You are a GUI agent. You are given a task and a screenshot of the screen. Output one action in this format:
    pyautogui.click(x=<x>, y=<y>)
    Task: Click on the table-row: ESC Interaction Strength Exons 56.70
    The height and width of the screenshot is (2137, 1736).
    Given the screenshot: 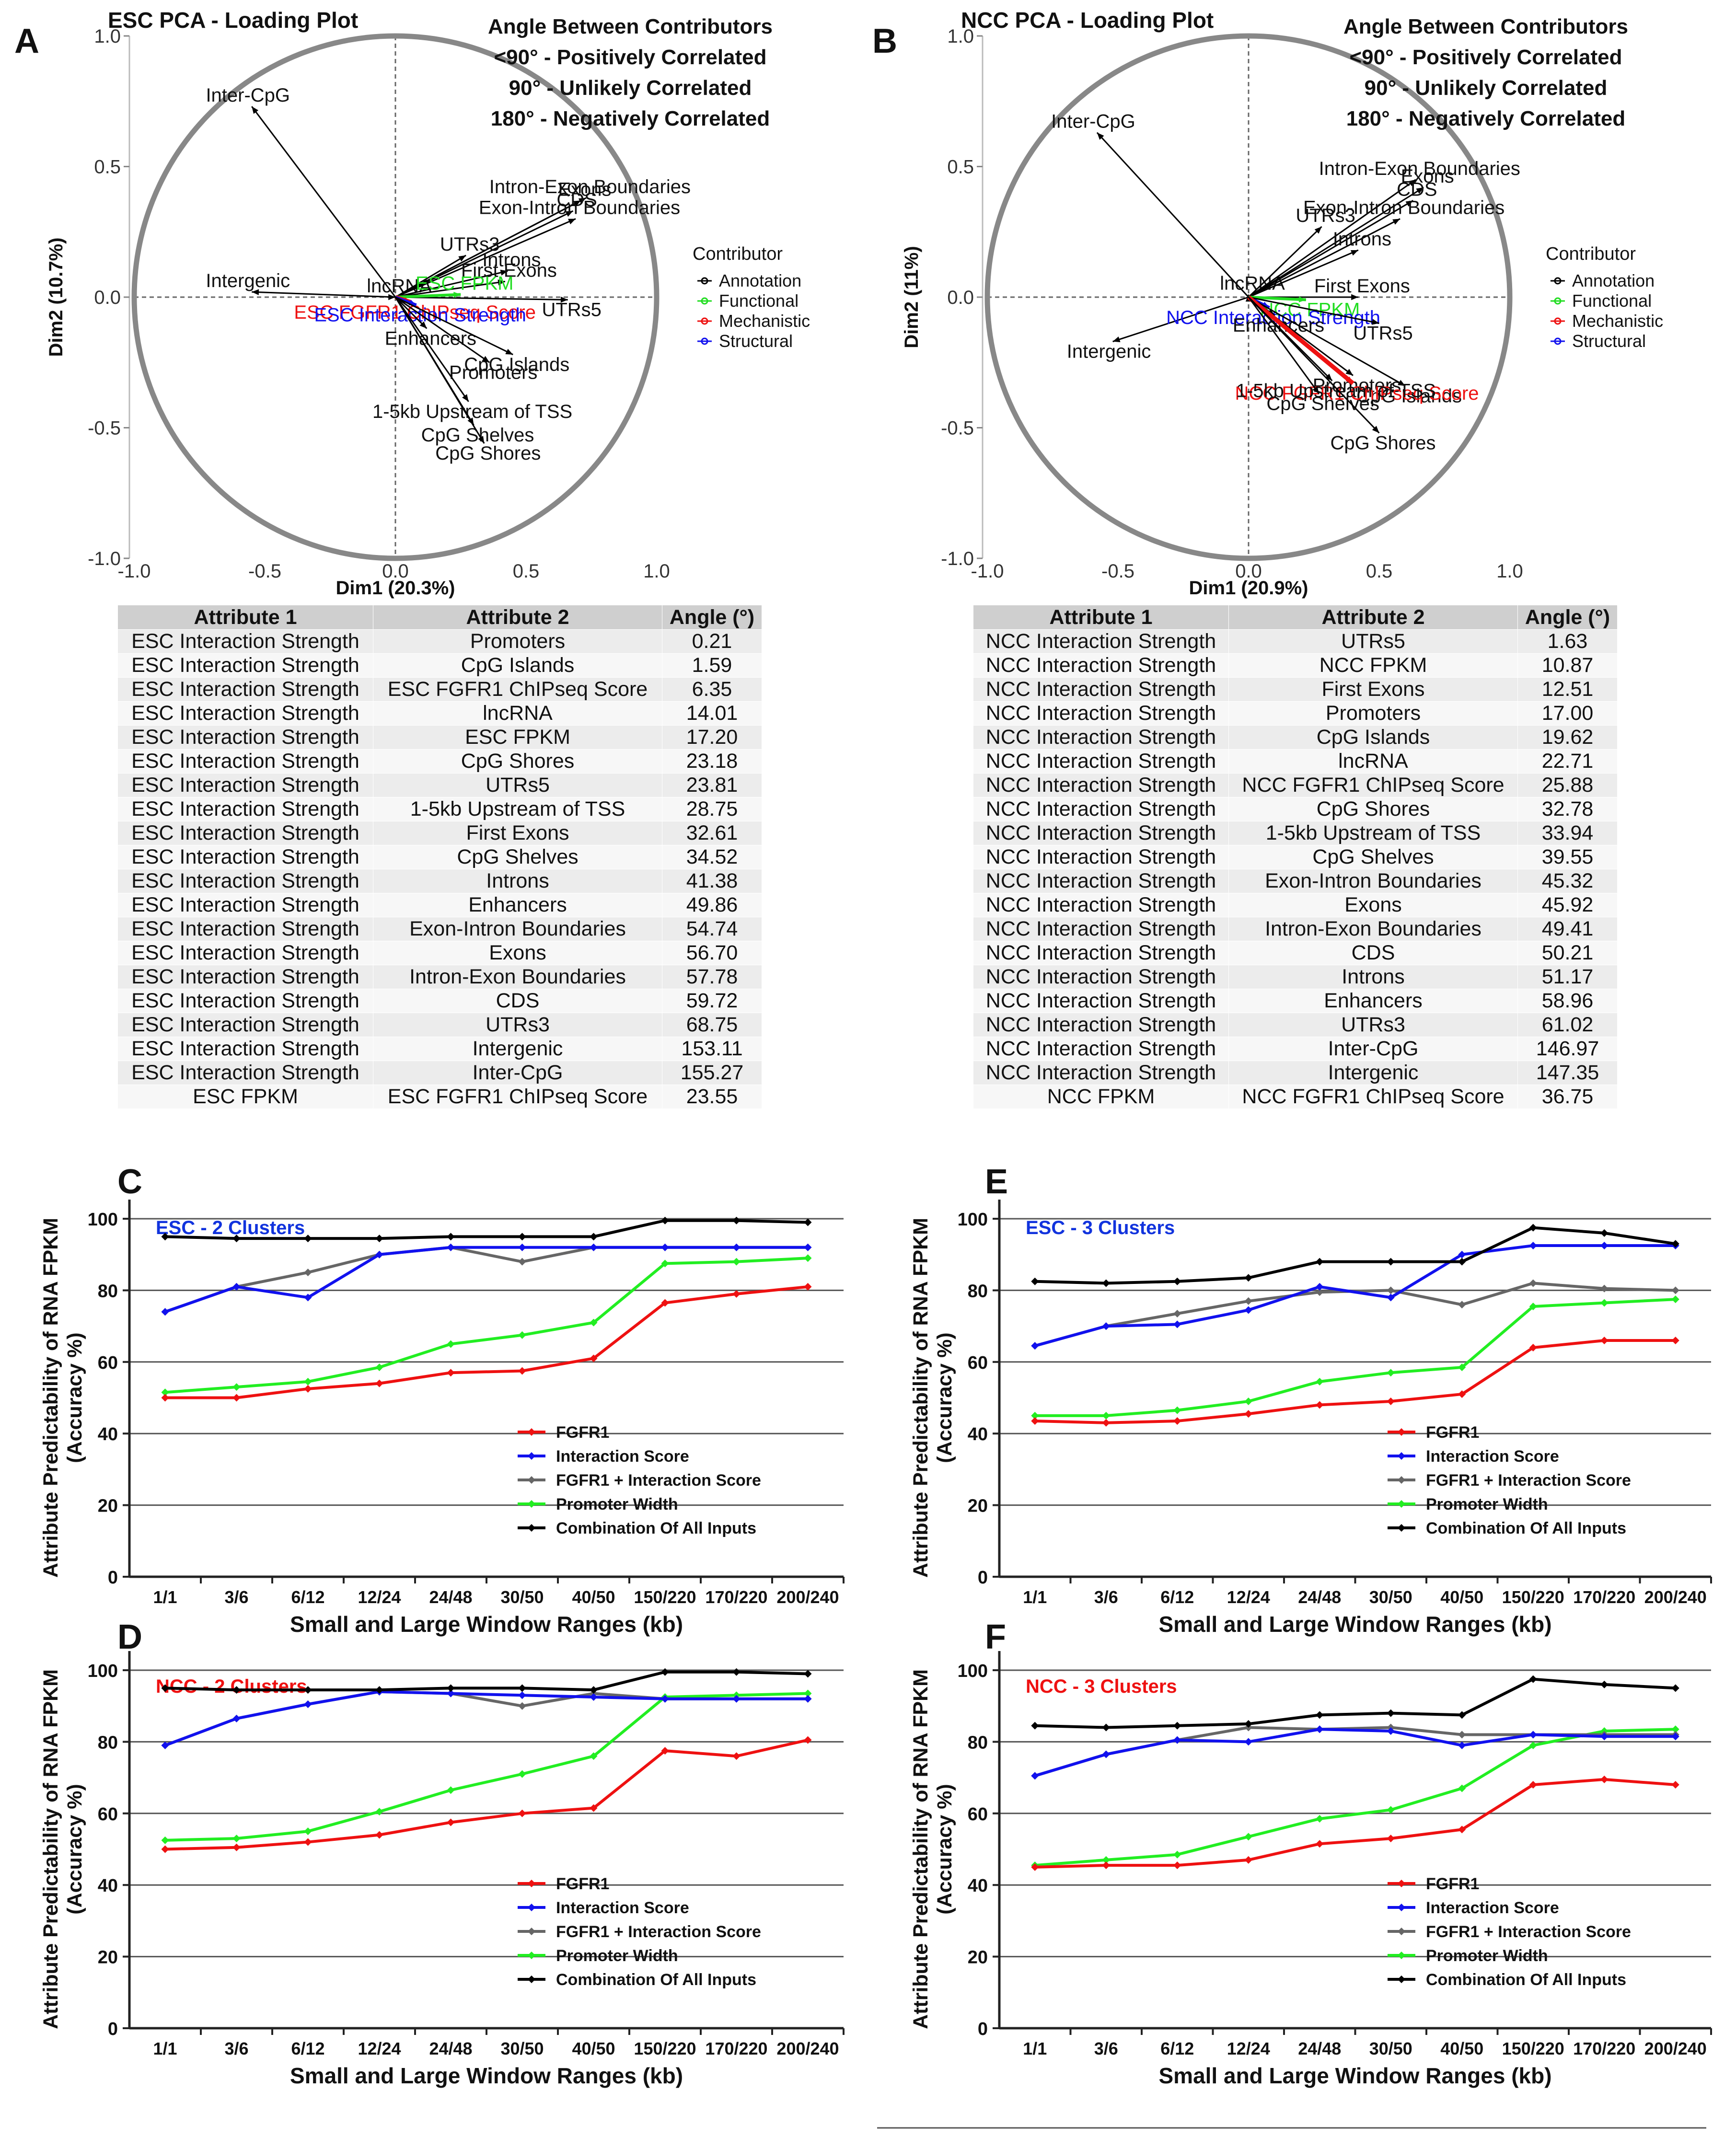 What is the action you would take?
    pyautogui.click(x=440, y=953)
    